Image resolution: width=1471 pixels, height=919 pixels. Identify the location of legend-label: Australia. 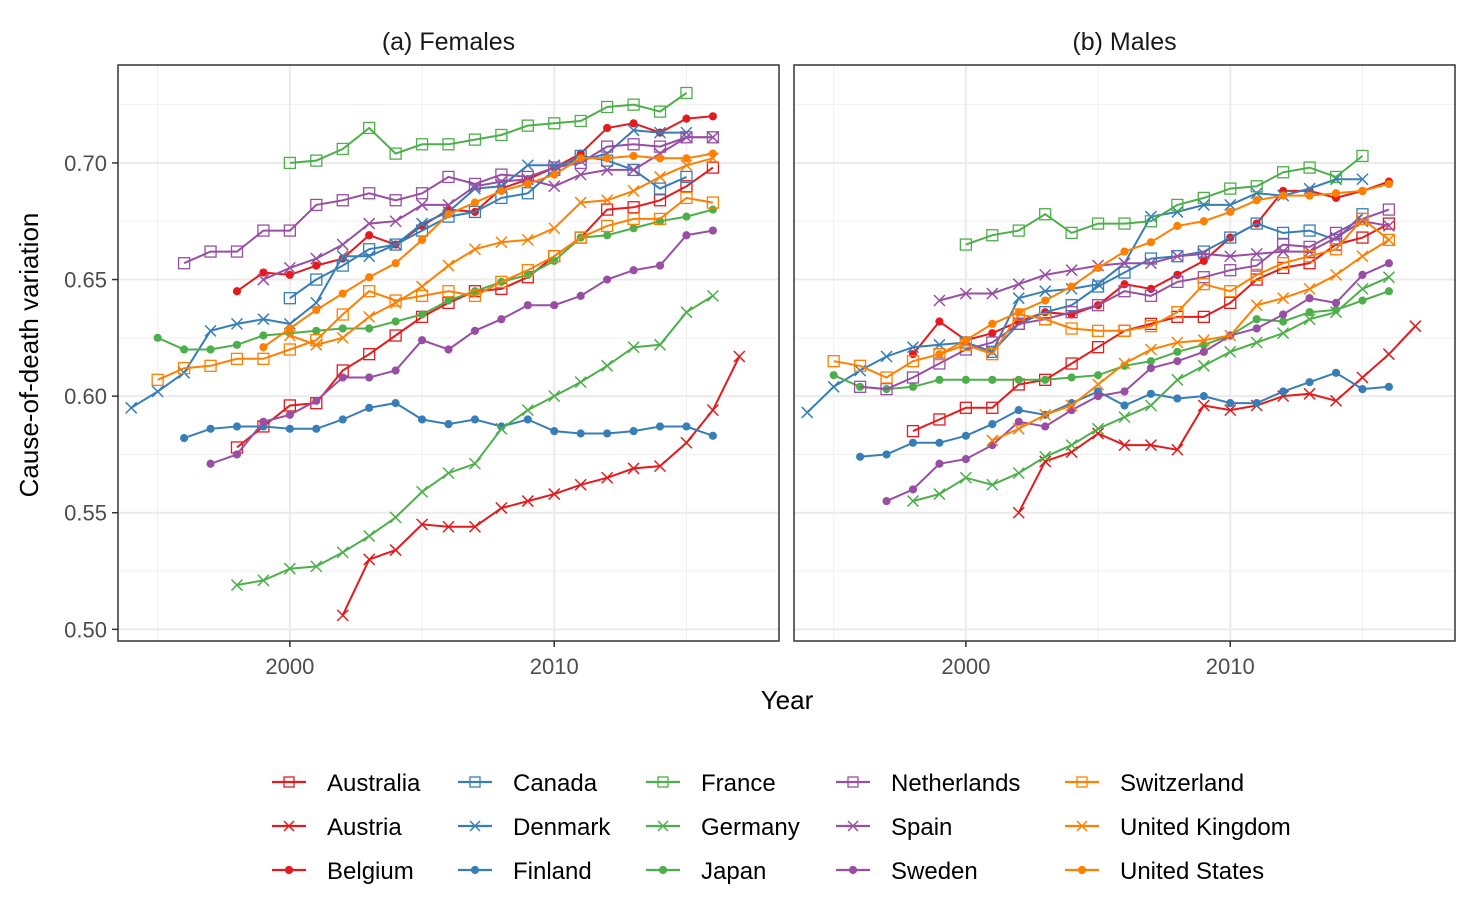
(374, 783).